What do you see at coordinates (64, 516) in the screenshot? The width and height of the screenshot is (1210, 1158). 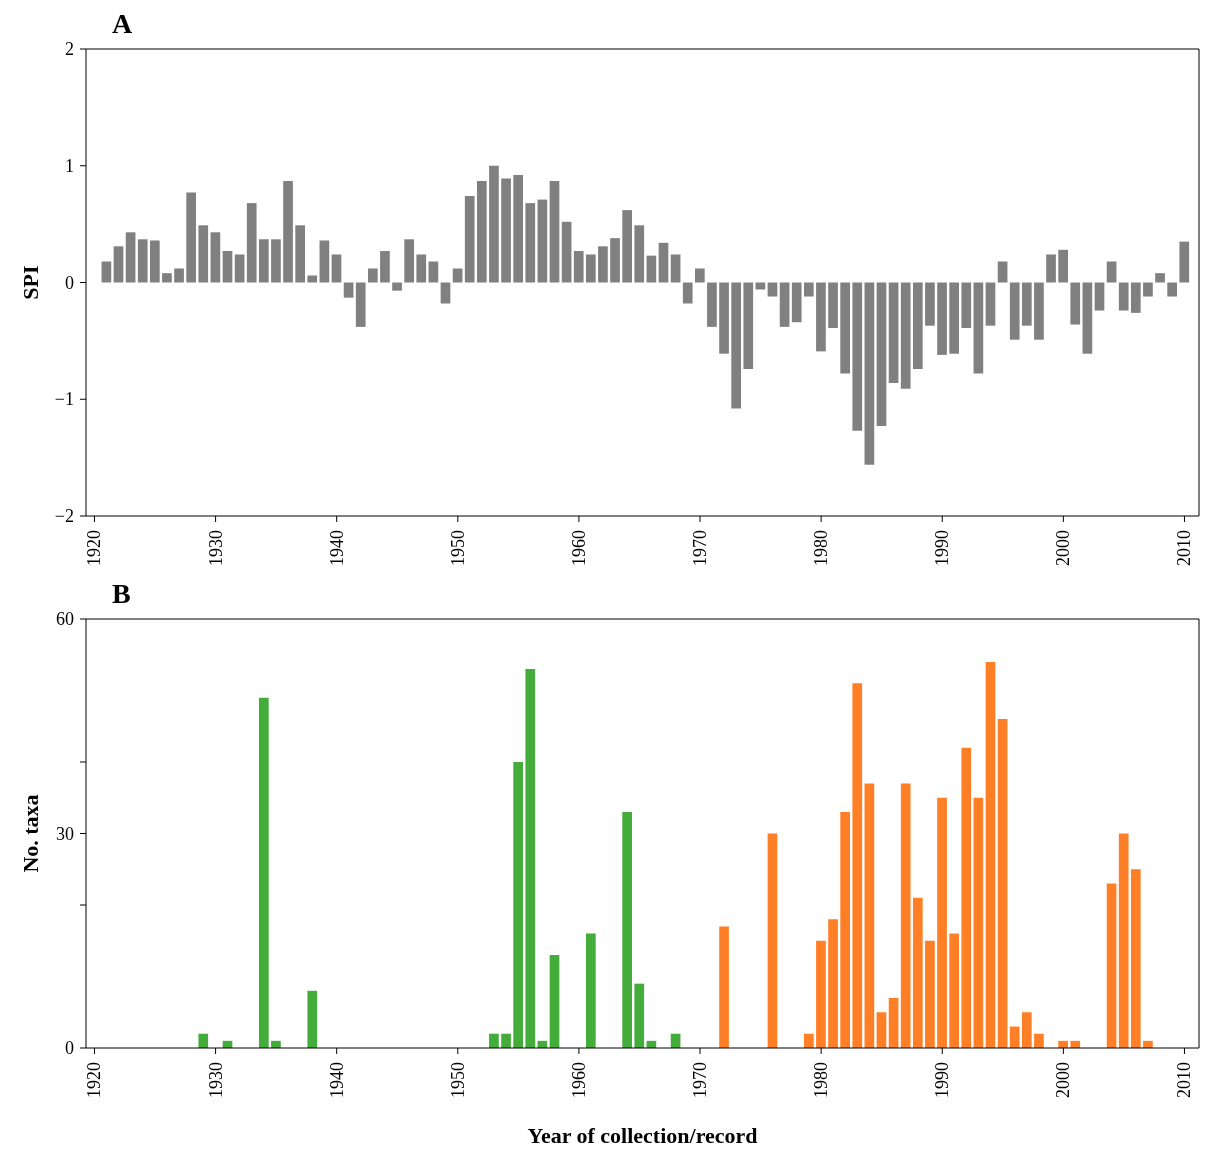 I see `y-tick-label: −2` at bounding box center [64, 516].